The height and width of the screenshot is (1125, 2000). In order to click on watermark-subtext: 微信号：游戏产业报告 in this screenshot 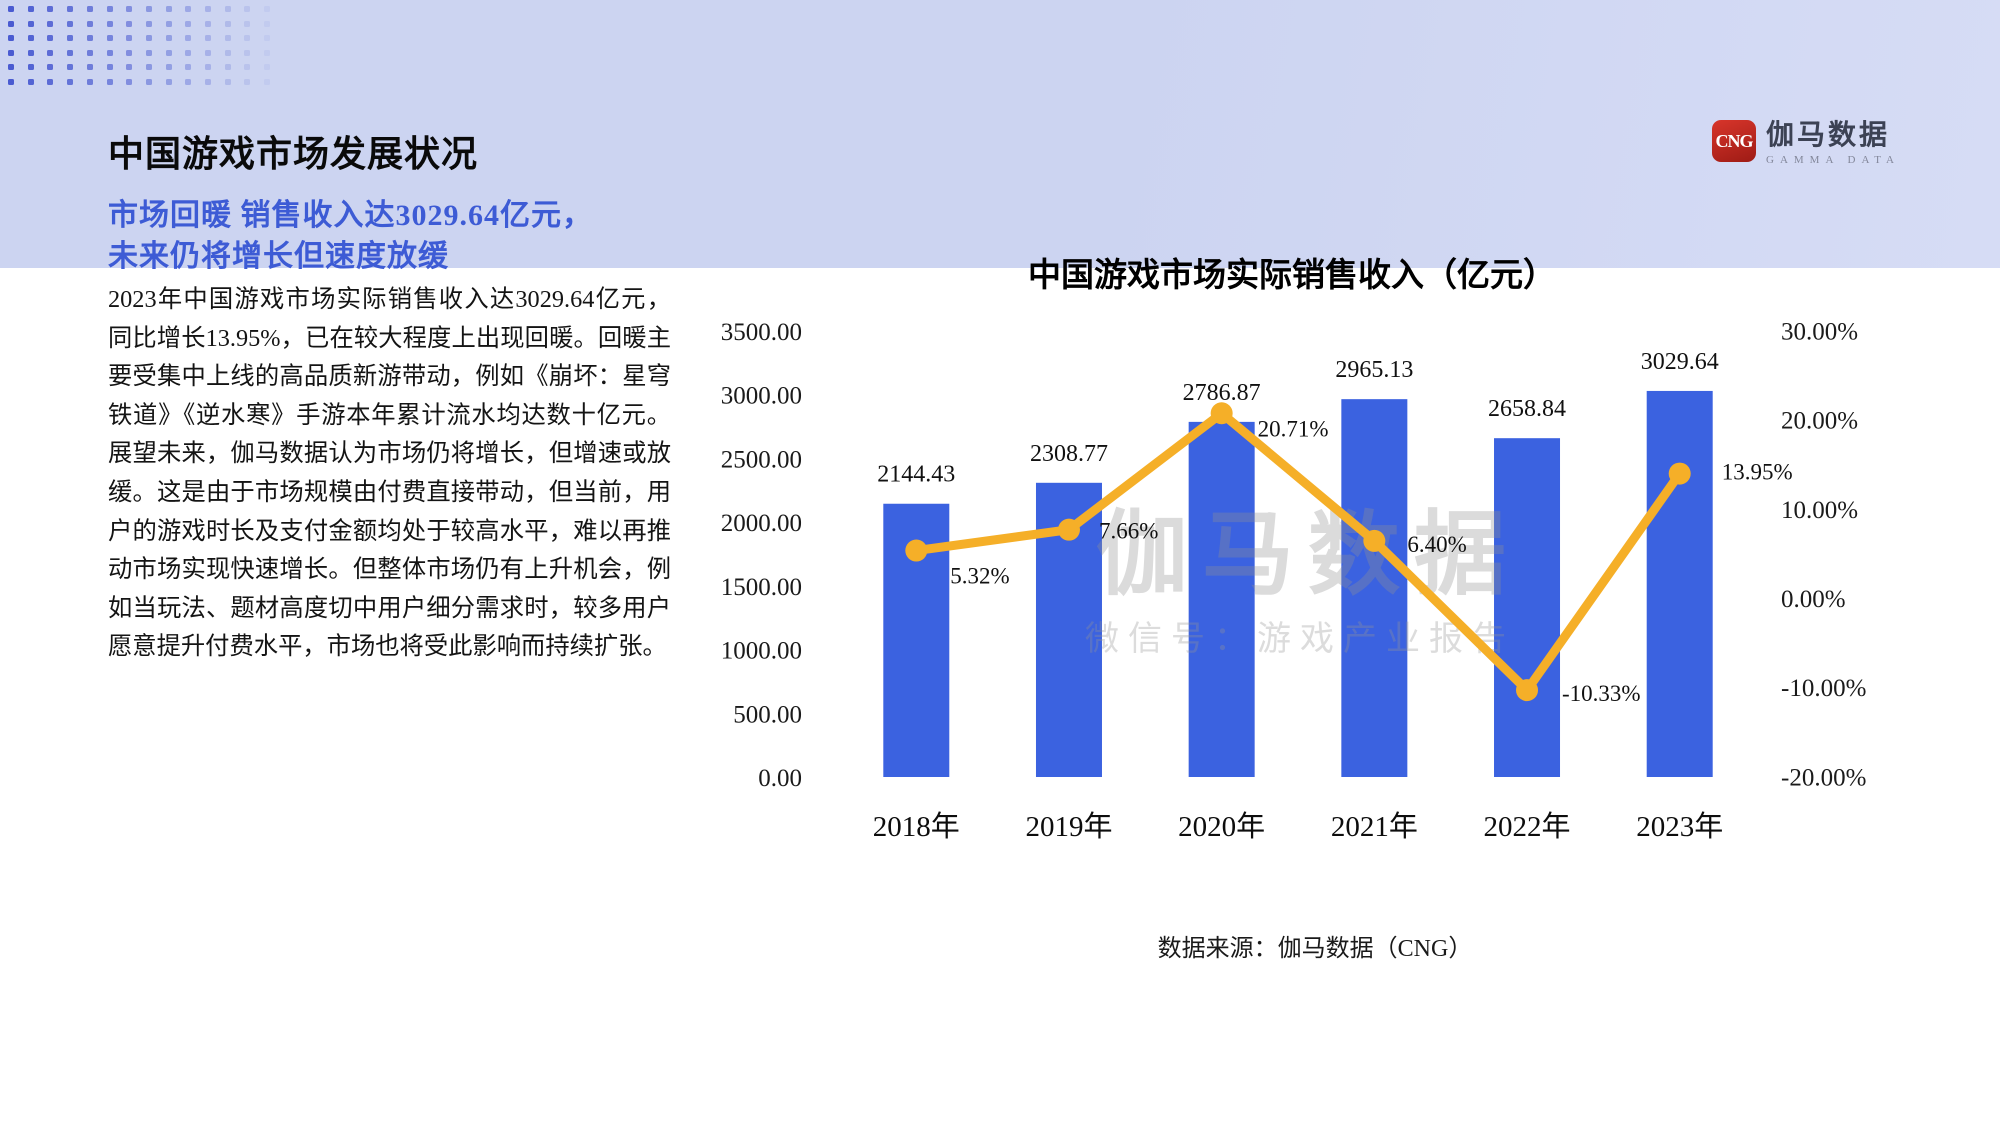, I will do `click(1300, 639)`.